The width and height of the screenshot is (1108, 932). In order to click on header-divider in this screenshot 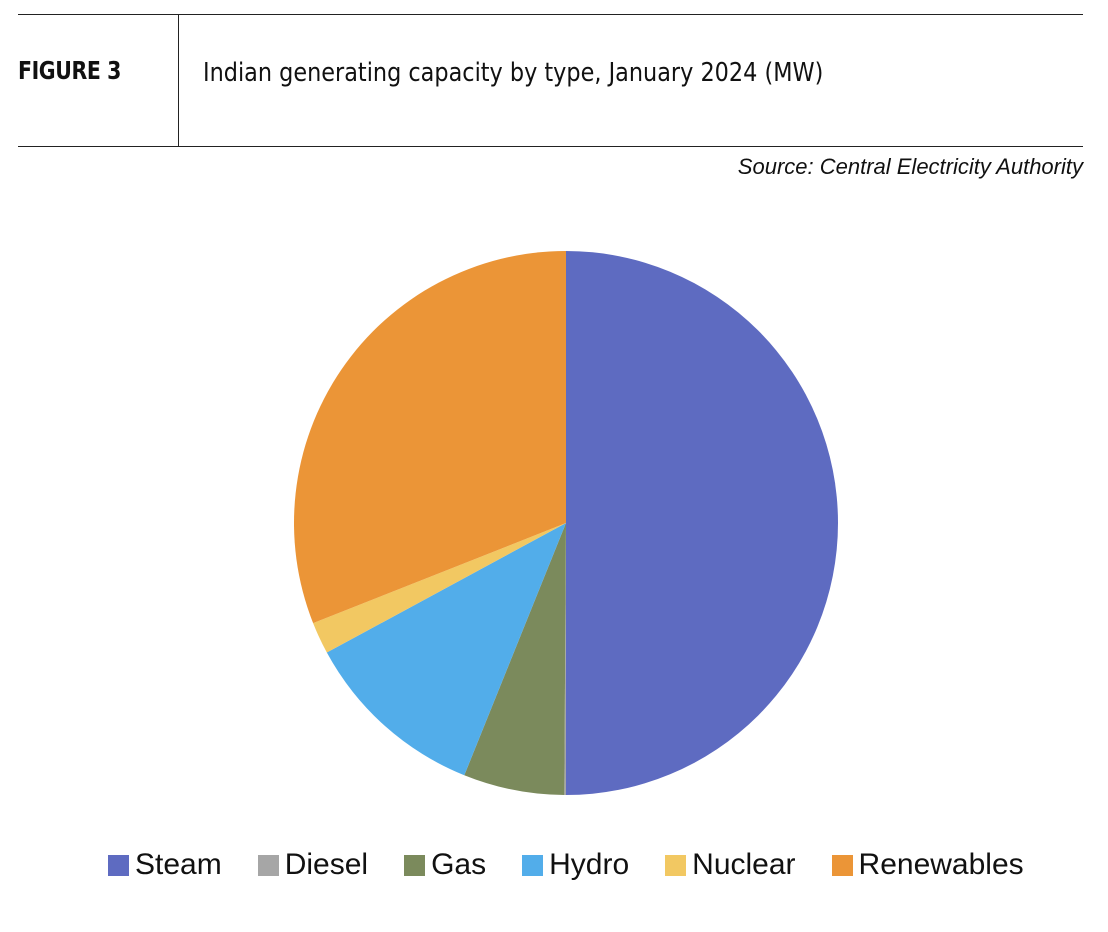, I will do `click(178, 80)`.